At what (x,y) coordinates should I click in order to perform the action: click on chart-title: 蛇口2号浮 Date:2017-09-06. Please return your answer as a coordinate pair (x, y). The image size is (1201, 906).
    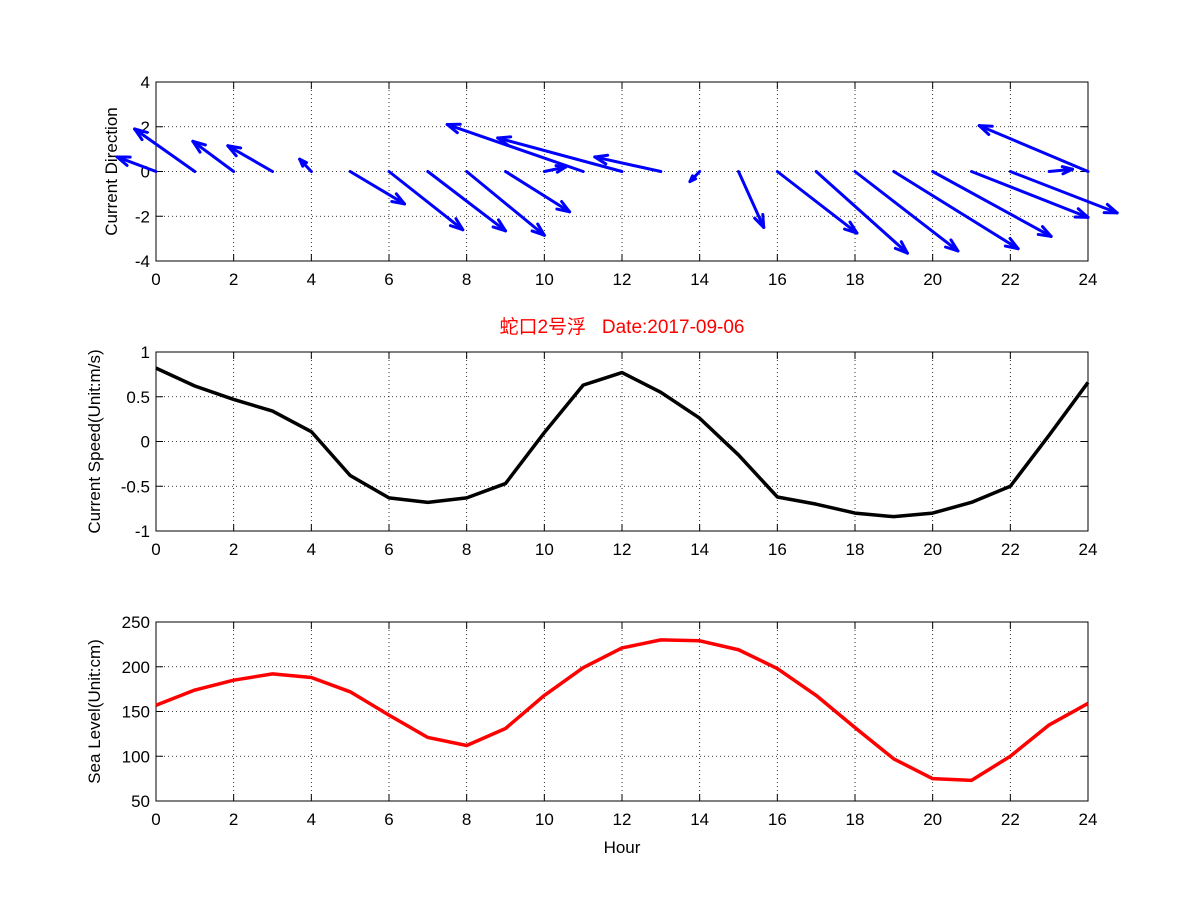
    Looking at the image, I should click on (622, 325).